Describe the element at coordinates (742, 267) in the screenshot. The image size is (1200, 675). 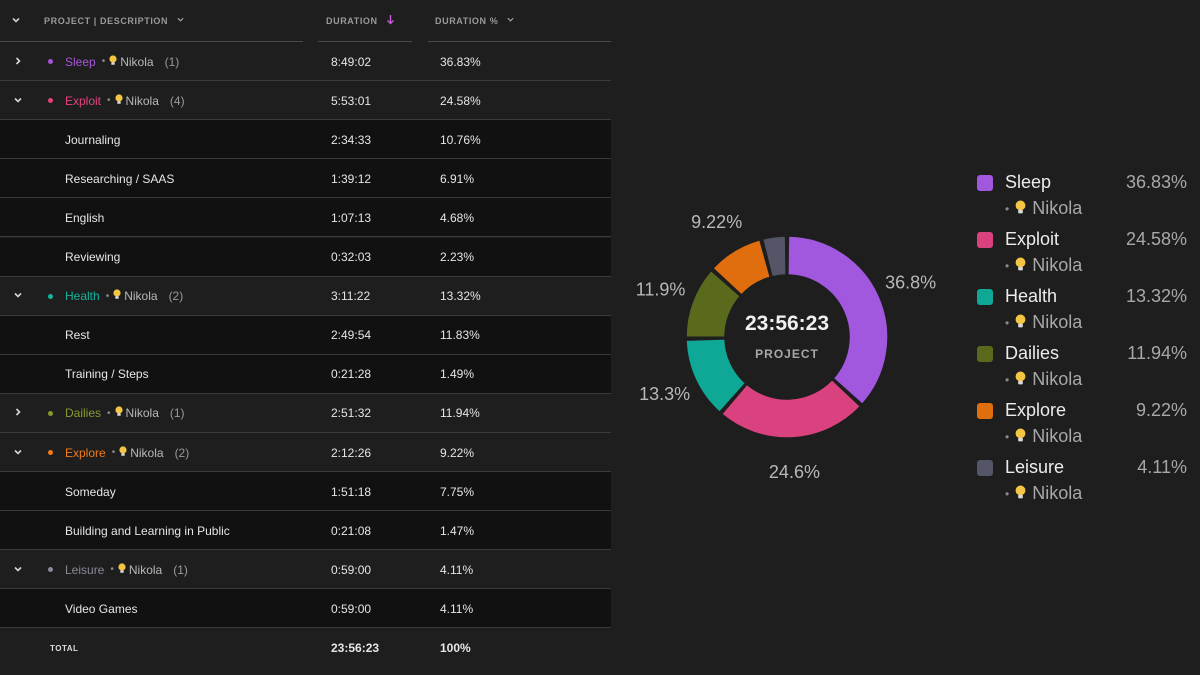
I see `donut-slice-explore` at that location.